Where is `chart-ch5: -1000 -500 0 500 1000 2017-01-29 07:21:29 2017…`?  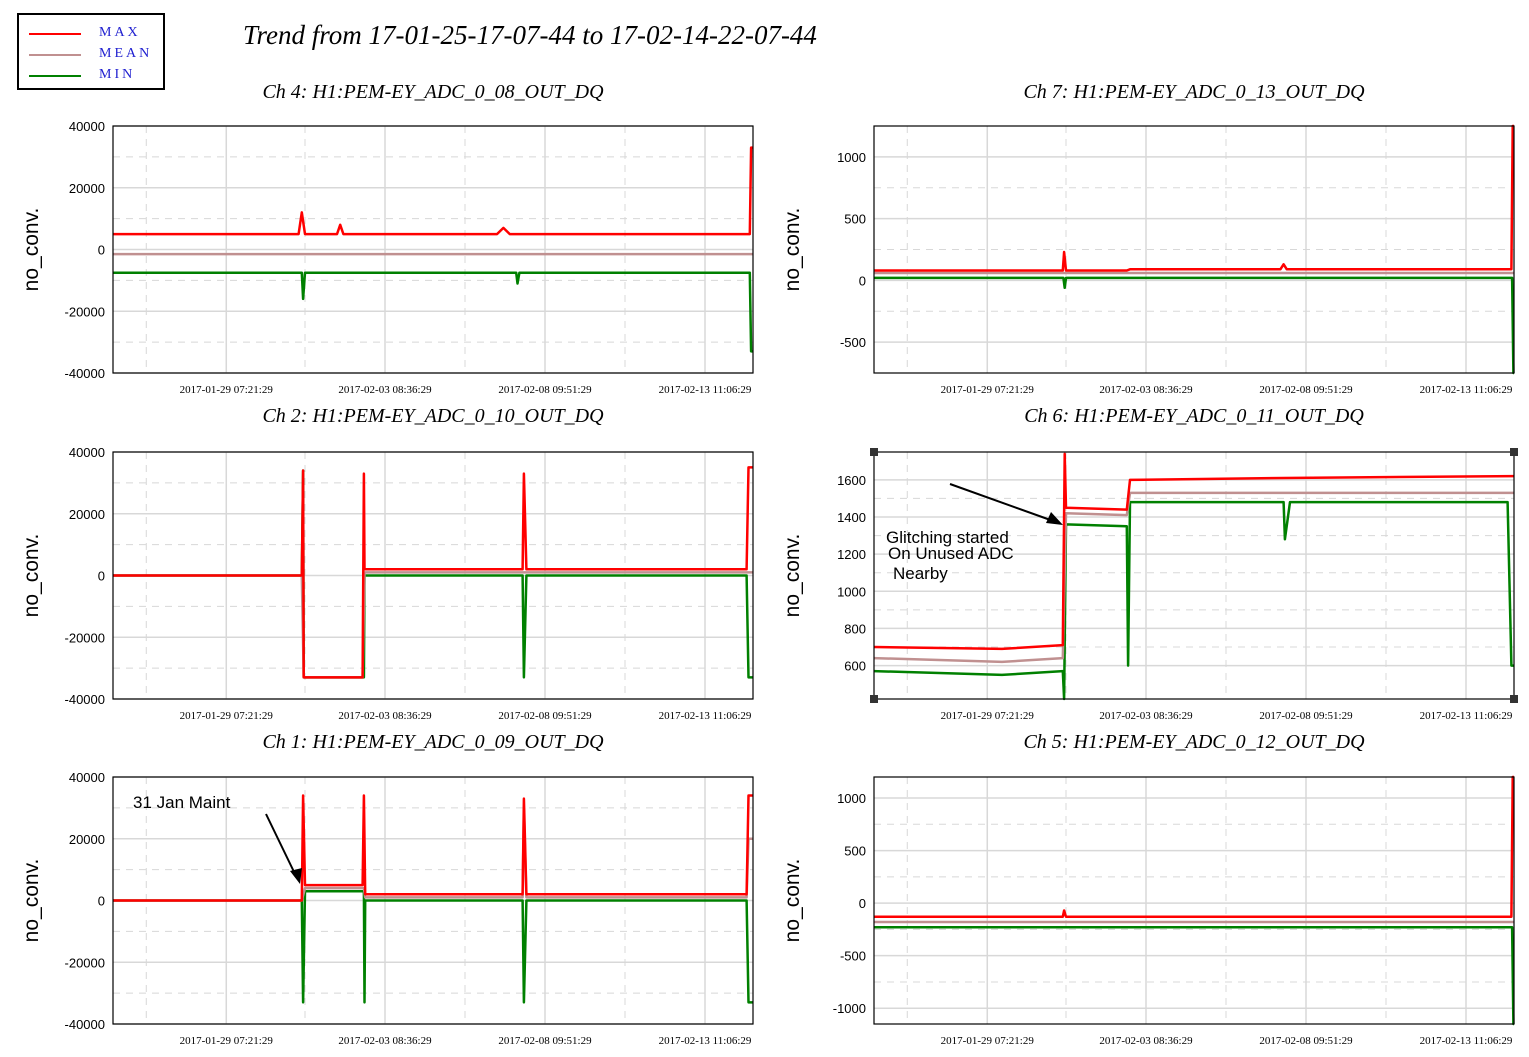
chart-ch5: -1000 -500 0 500 1000 2017-01-29 07:21:29 2017… is located at coordinates (1148, 911).